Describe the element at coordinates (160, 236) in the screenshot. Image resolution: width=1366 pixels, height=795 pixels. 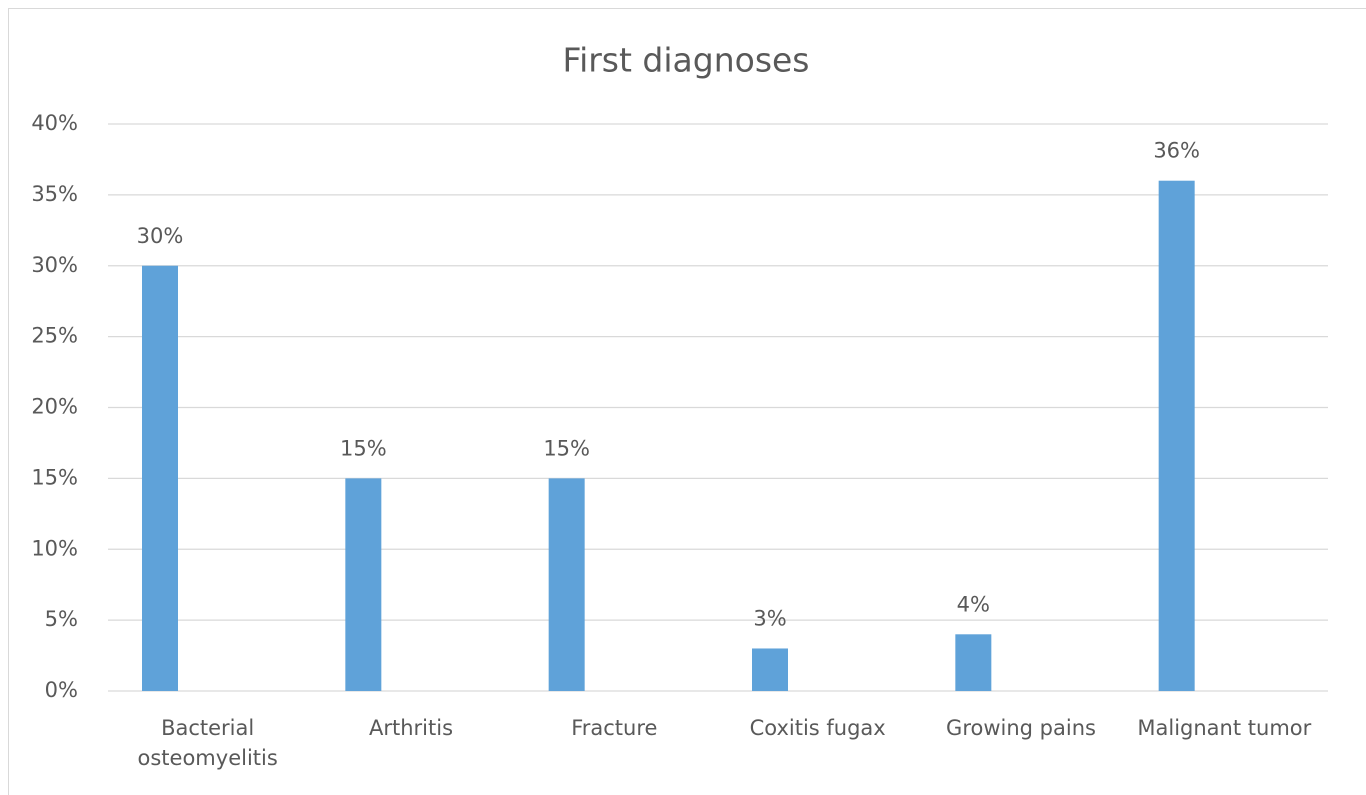
I see `data-label: 30%` at that location.